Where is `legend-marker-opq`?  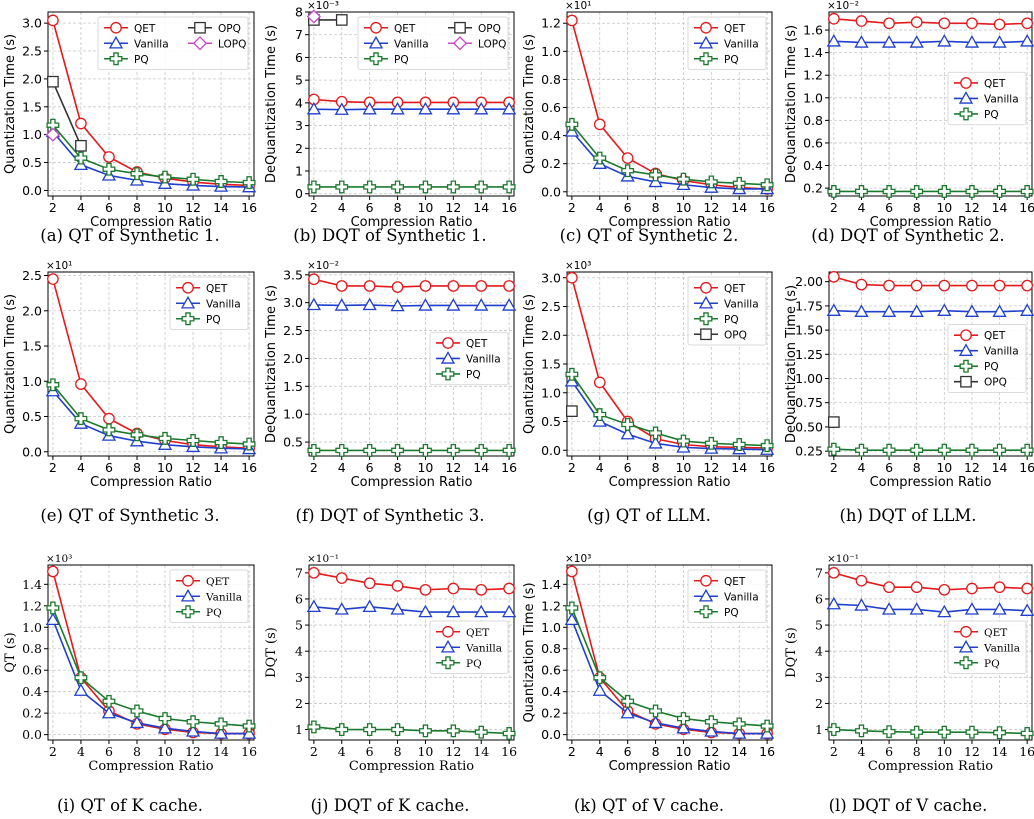 legend-marker-opq is located at coordinates (200, 27).